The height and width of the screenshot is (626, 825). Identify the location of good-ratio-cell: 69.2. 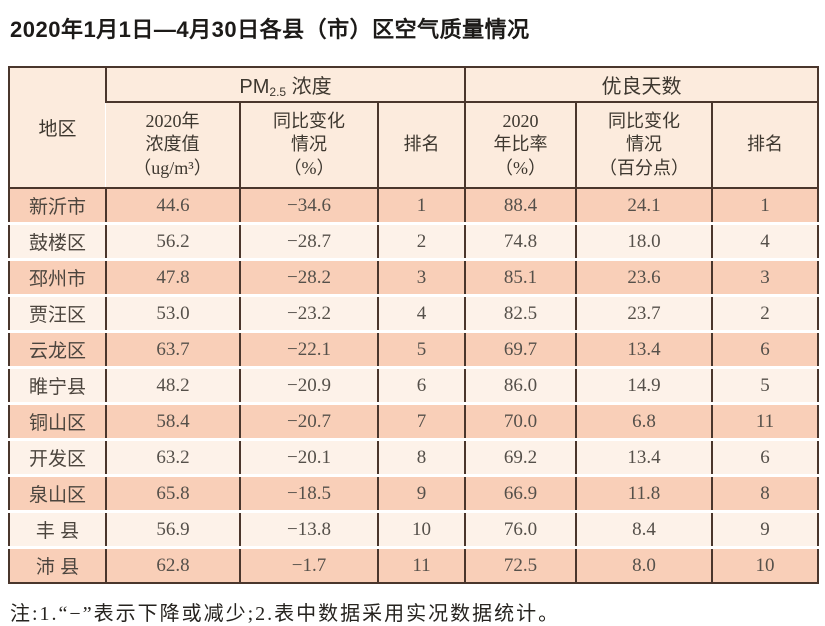
(520, 457).